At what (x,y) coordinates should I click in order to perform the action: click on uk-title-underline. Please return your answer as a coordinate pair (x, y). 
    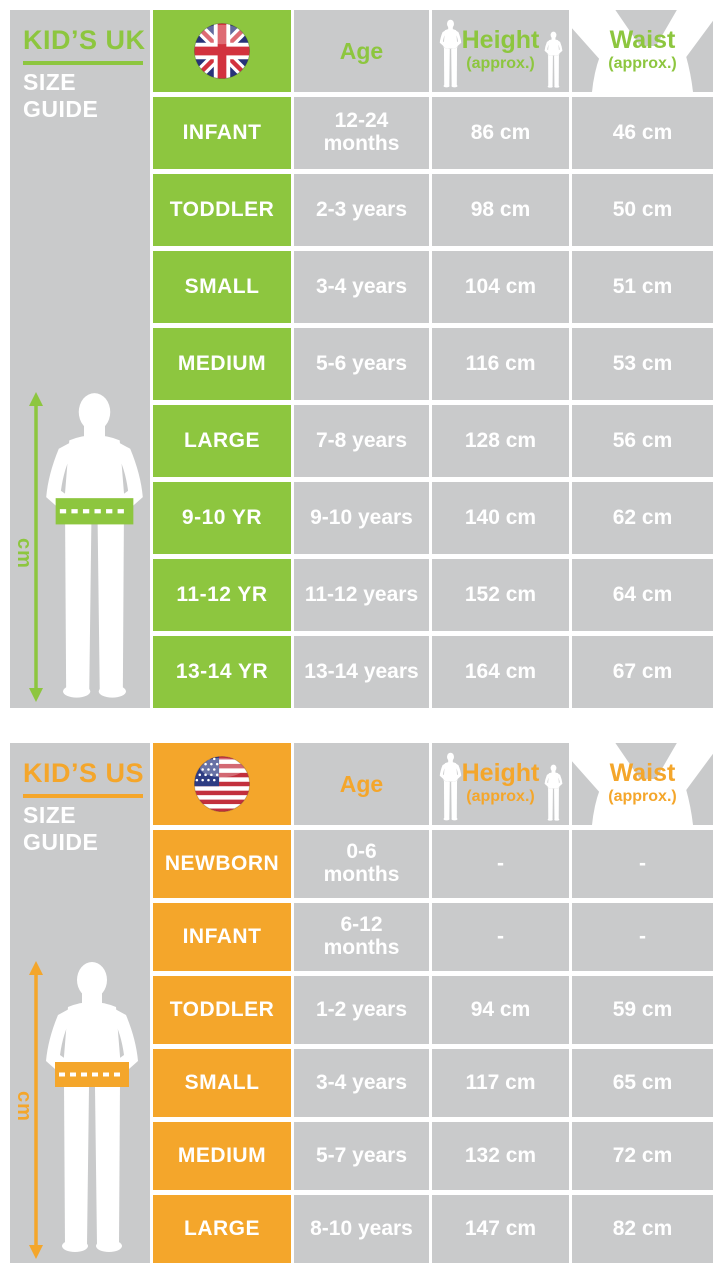
    Looking at the image, I should click on (83, 63).